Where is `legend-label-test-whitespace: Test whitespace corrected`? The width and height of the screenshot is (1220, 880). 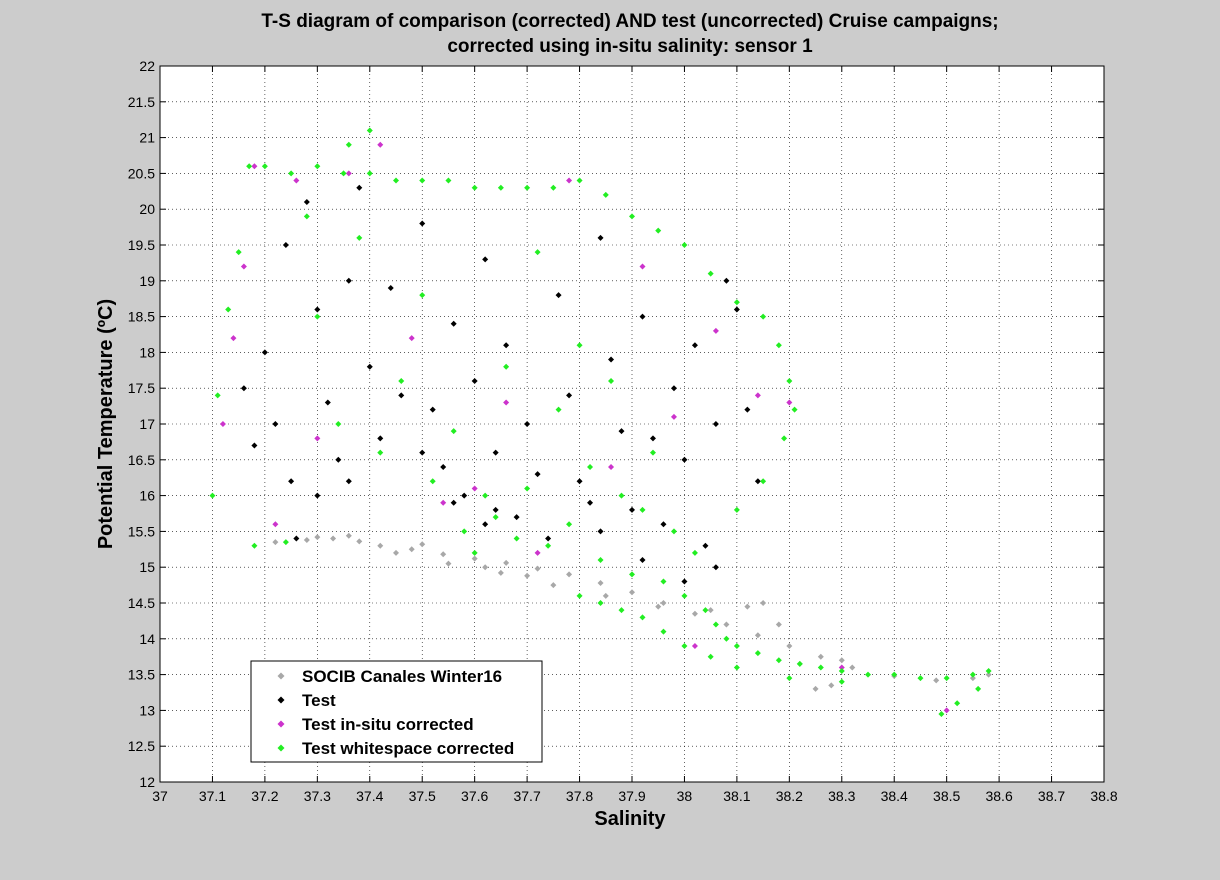
legend-label-test-whitespace: Test whitespace corrected is located at coordinates (408, 748).